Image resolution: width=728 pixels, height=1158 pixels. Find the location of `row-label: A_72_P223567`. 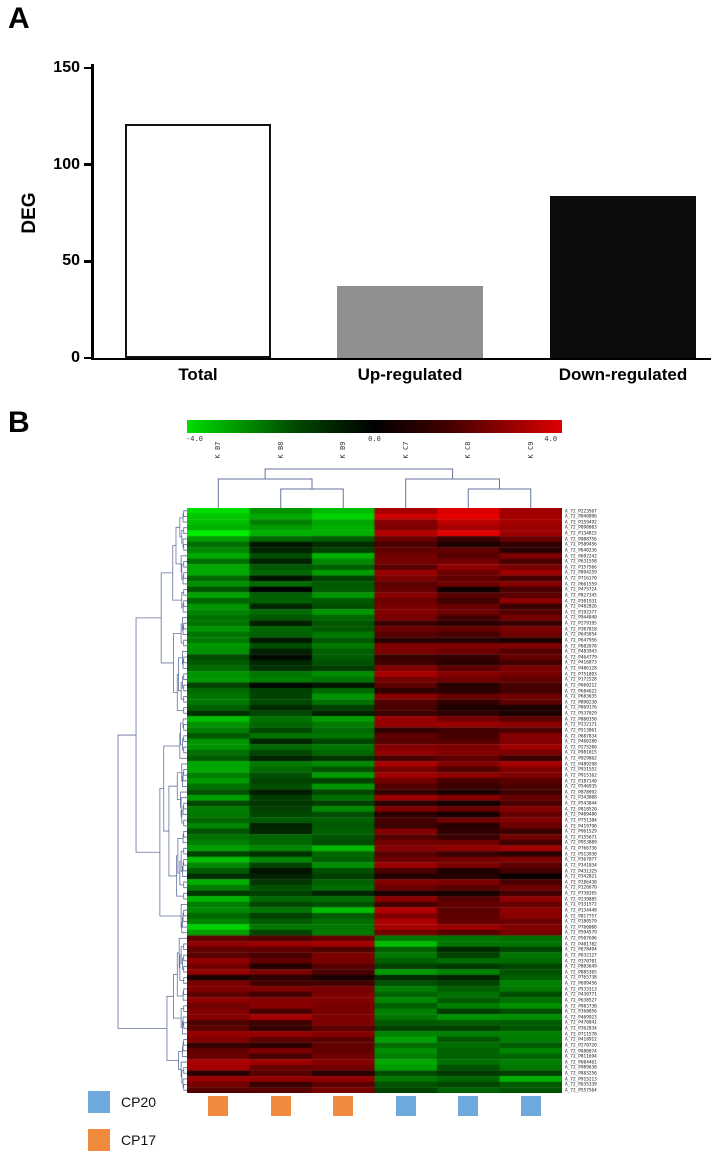

row-label: A_72_P223567 is located at coordinates (581, 510).